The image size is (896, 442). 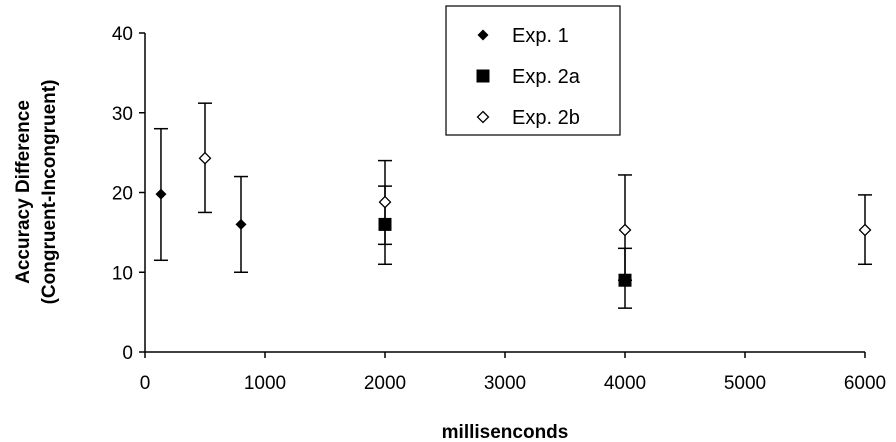 I want to click on y-tick-label: 10, so click(x=122, y=273).